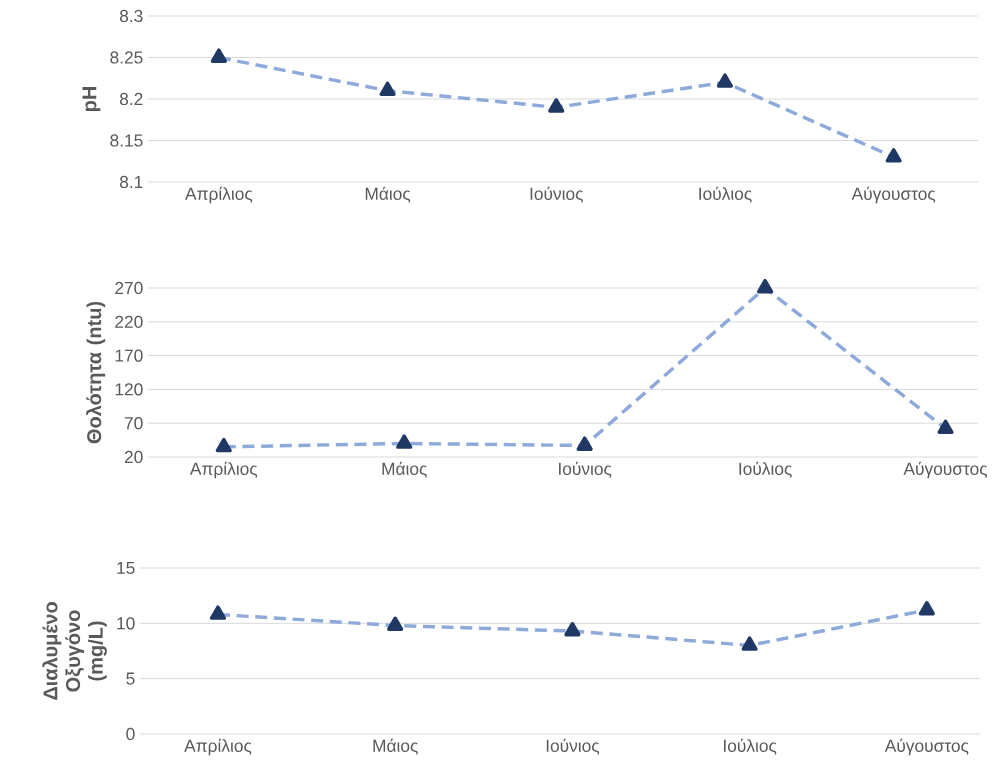  What do you see at coordinates (126, 623) in the screenshot?
I see `y-tick-label: 10` at bounding box center [126, 623].